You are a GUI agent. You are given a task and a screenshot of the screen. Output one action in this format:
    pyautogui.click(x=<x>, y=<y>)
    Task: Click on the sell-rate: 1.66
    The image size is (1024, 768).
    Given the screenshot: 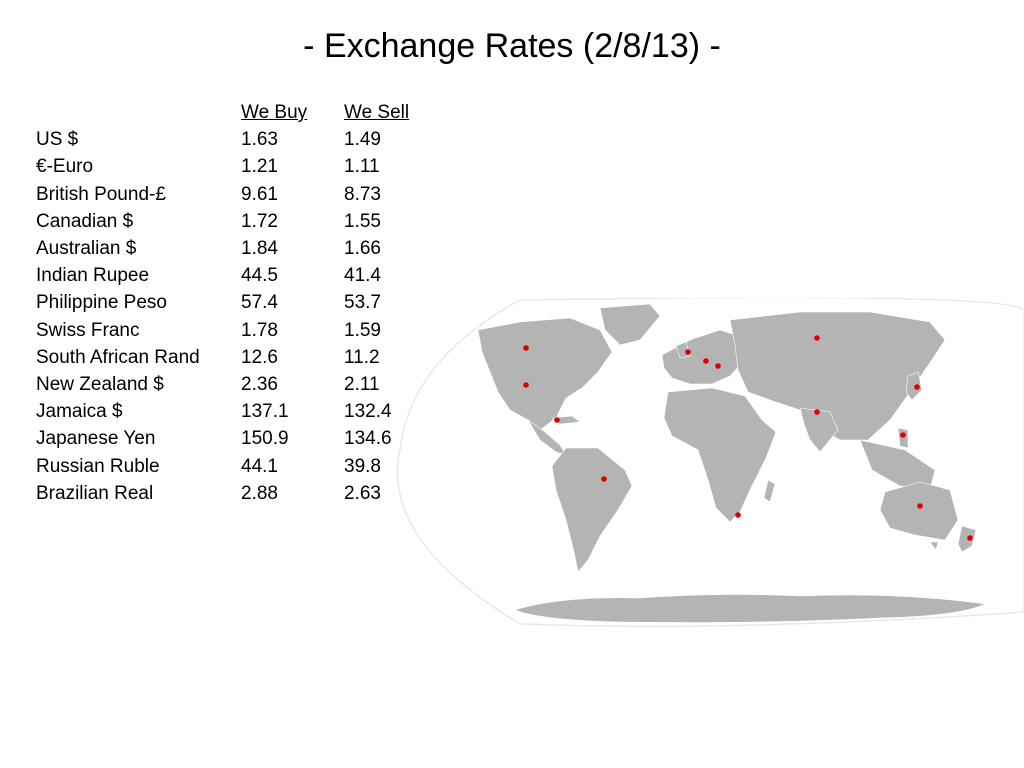 What is the action you would take?
    pyautogui.click(x=362, y=249)
    